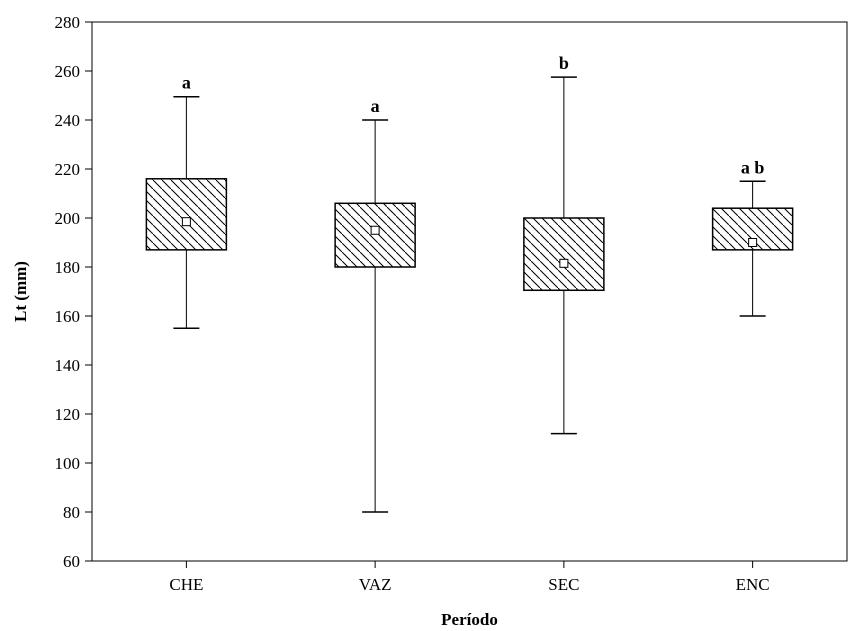 The image size is (859, 631). I want to click on x-tick-label: SEC, so click(563, 584).